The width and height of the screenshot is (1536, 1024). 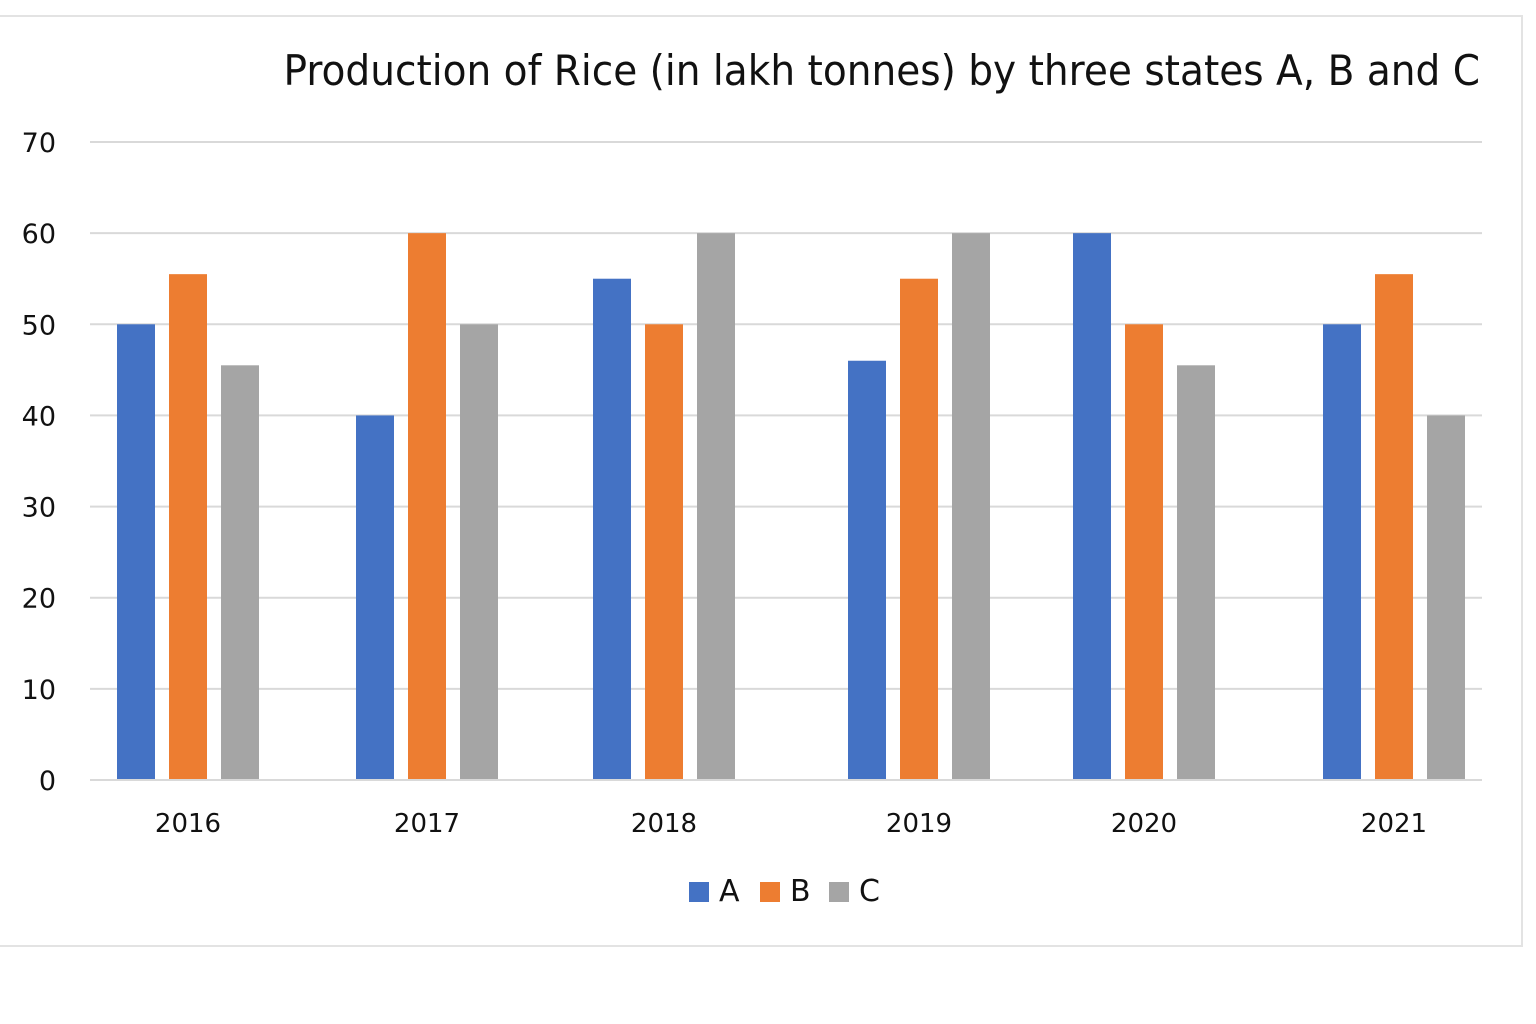 I want to click on bar-b-2019, so click(x=919, y=528).